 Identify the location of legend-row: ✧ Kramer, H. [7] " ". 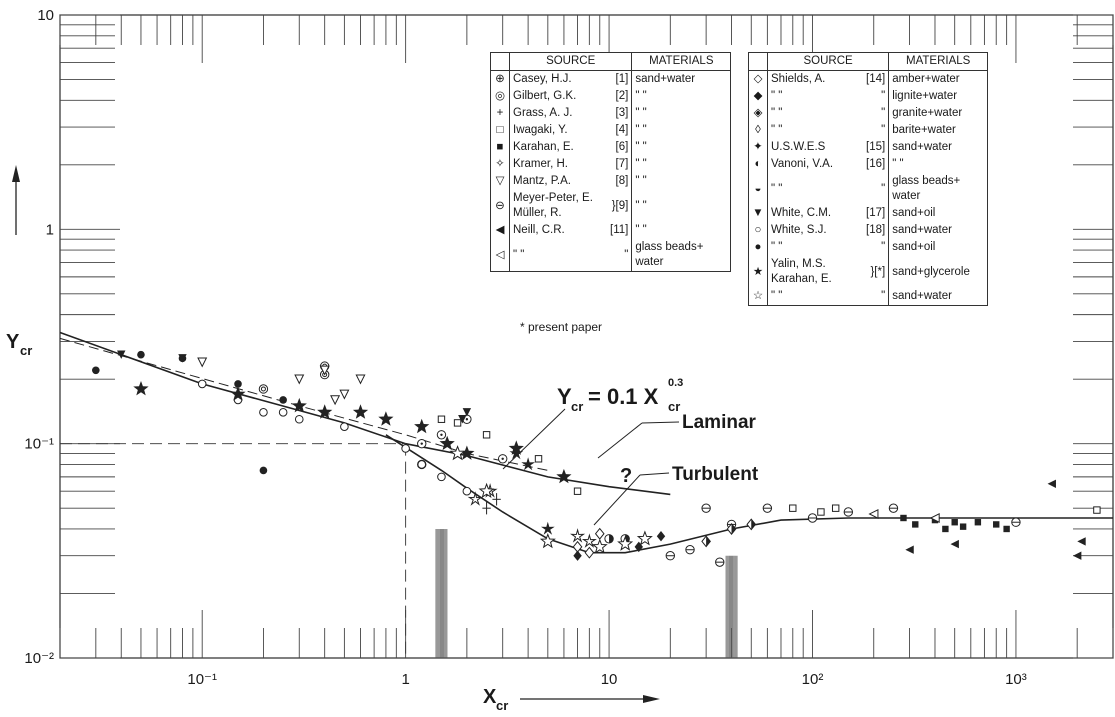
(611, 164).